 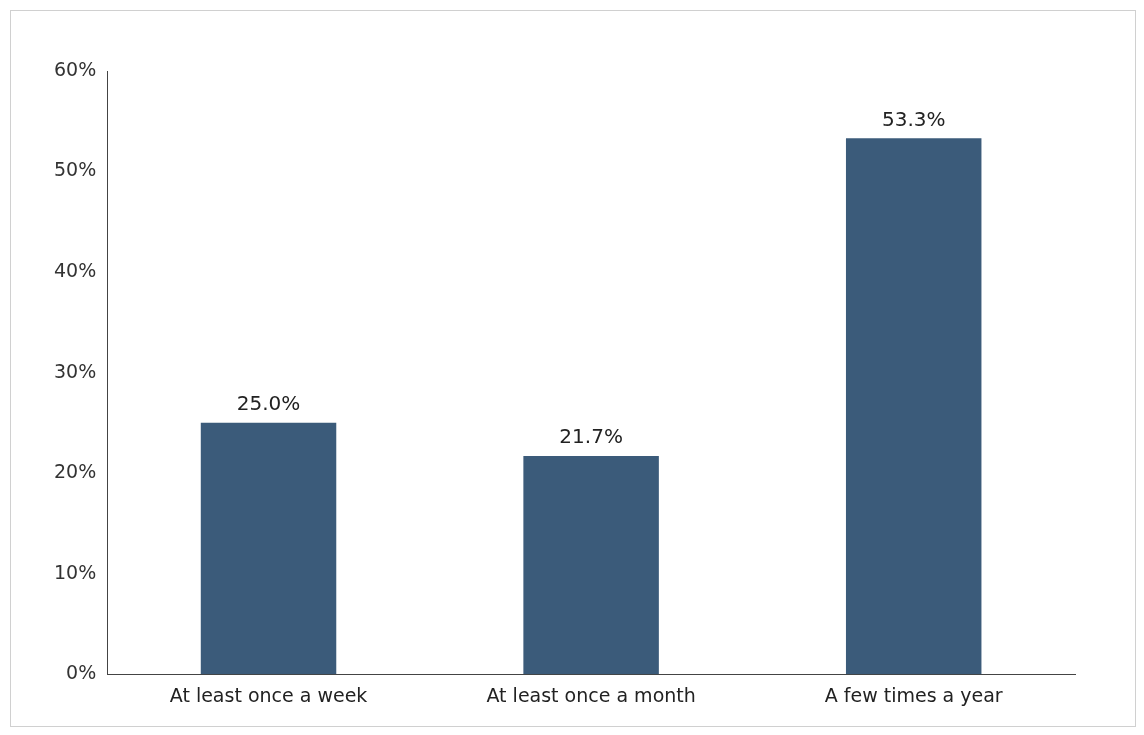 What do you see at coordinates (591, 436) in the screenshot?
I see `data-label: 21.7%` at bounding box center [591, 436].